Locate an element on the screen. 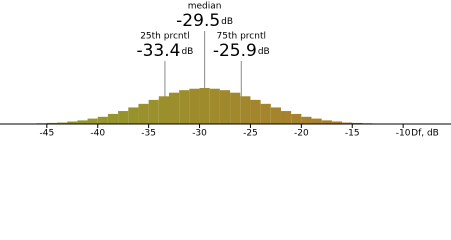  annotation-number: -29.5 is located at coordinates (198, 21).